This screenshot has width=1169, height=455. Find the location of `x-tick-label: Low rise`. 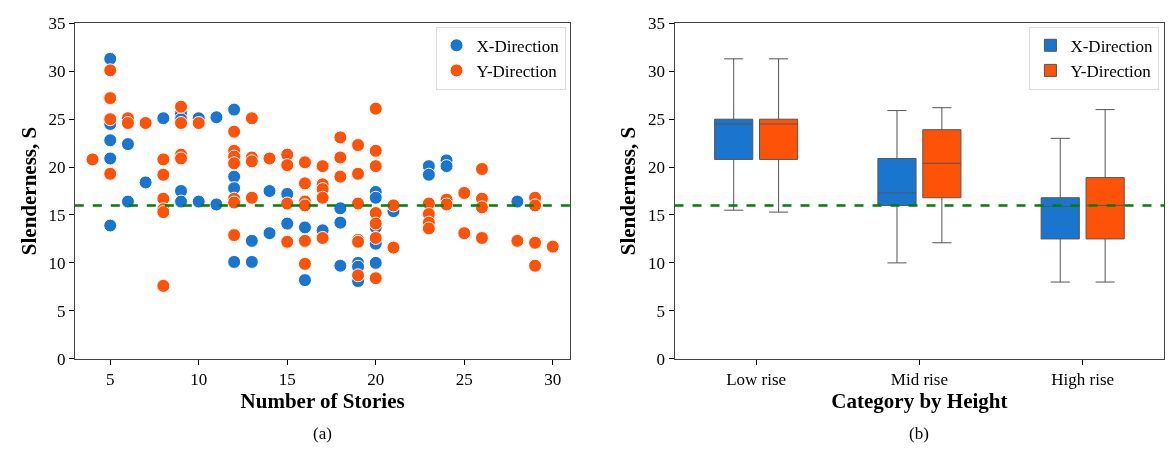

x-tick-label: Low rise is located at coordinates (756, 380).